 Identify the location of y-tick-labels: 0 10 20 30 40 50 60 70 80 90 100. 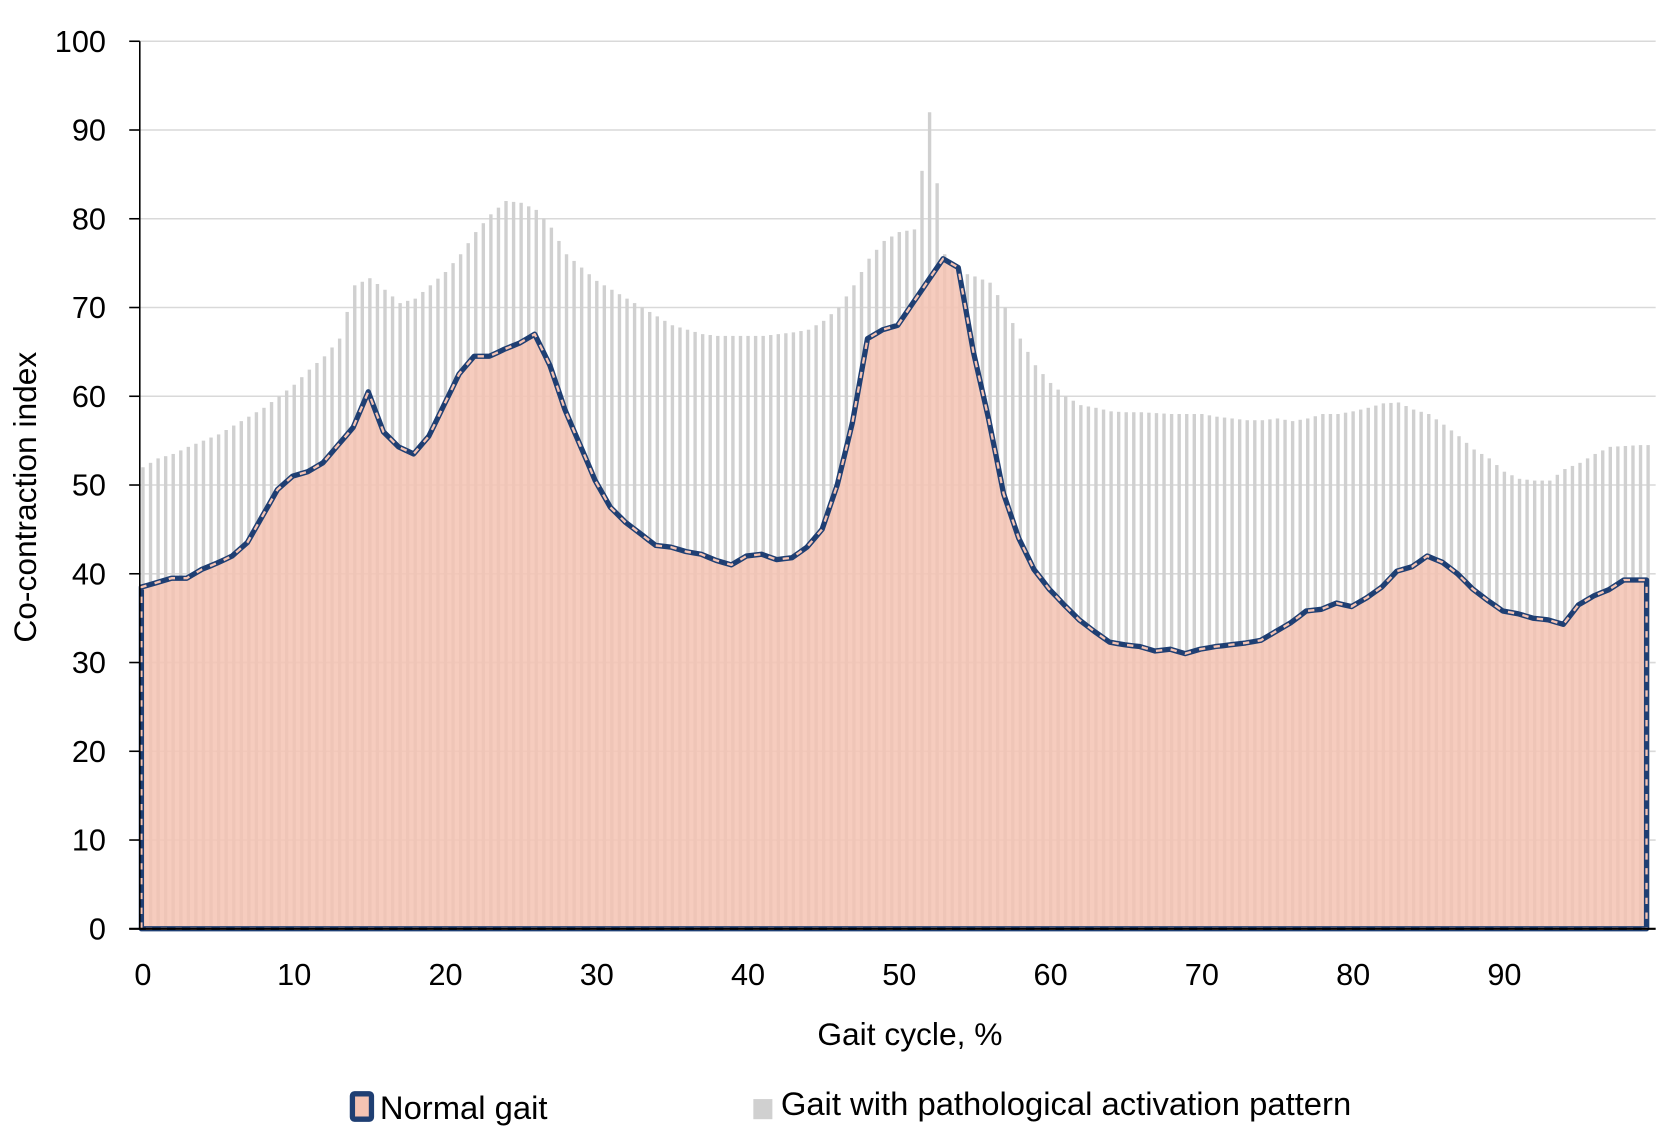
(80, 486).